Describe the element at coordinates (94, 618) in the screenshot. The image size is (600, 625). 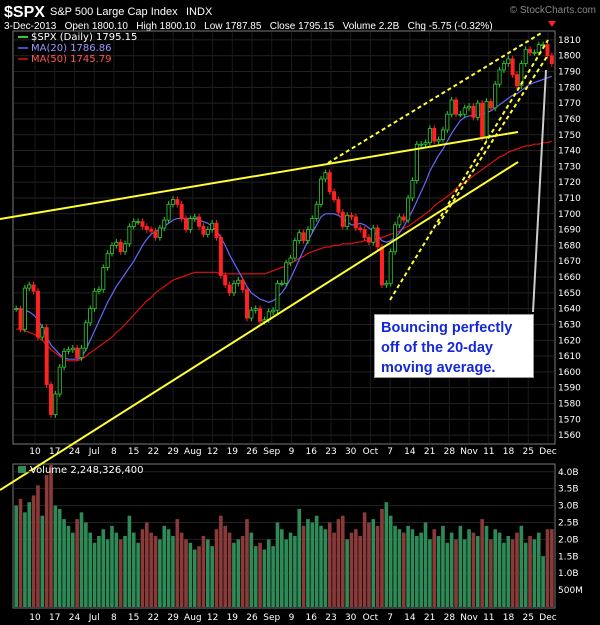
I see `volume-x-tick-label: Jul` at that location.